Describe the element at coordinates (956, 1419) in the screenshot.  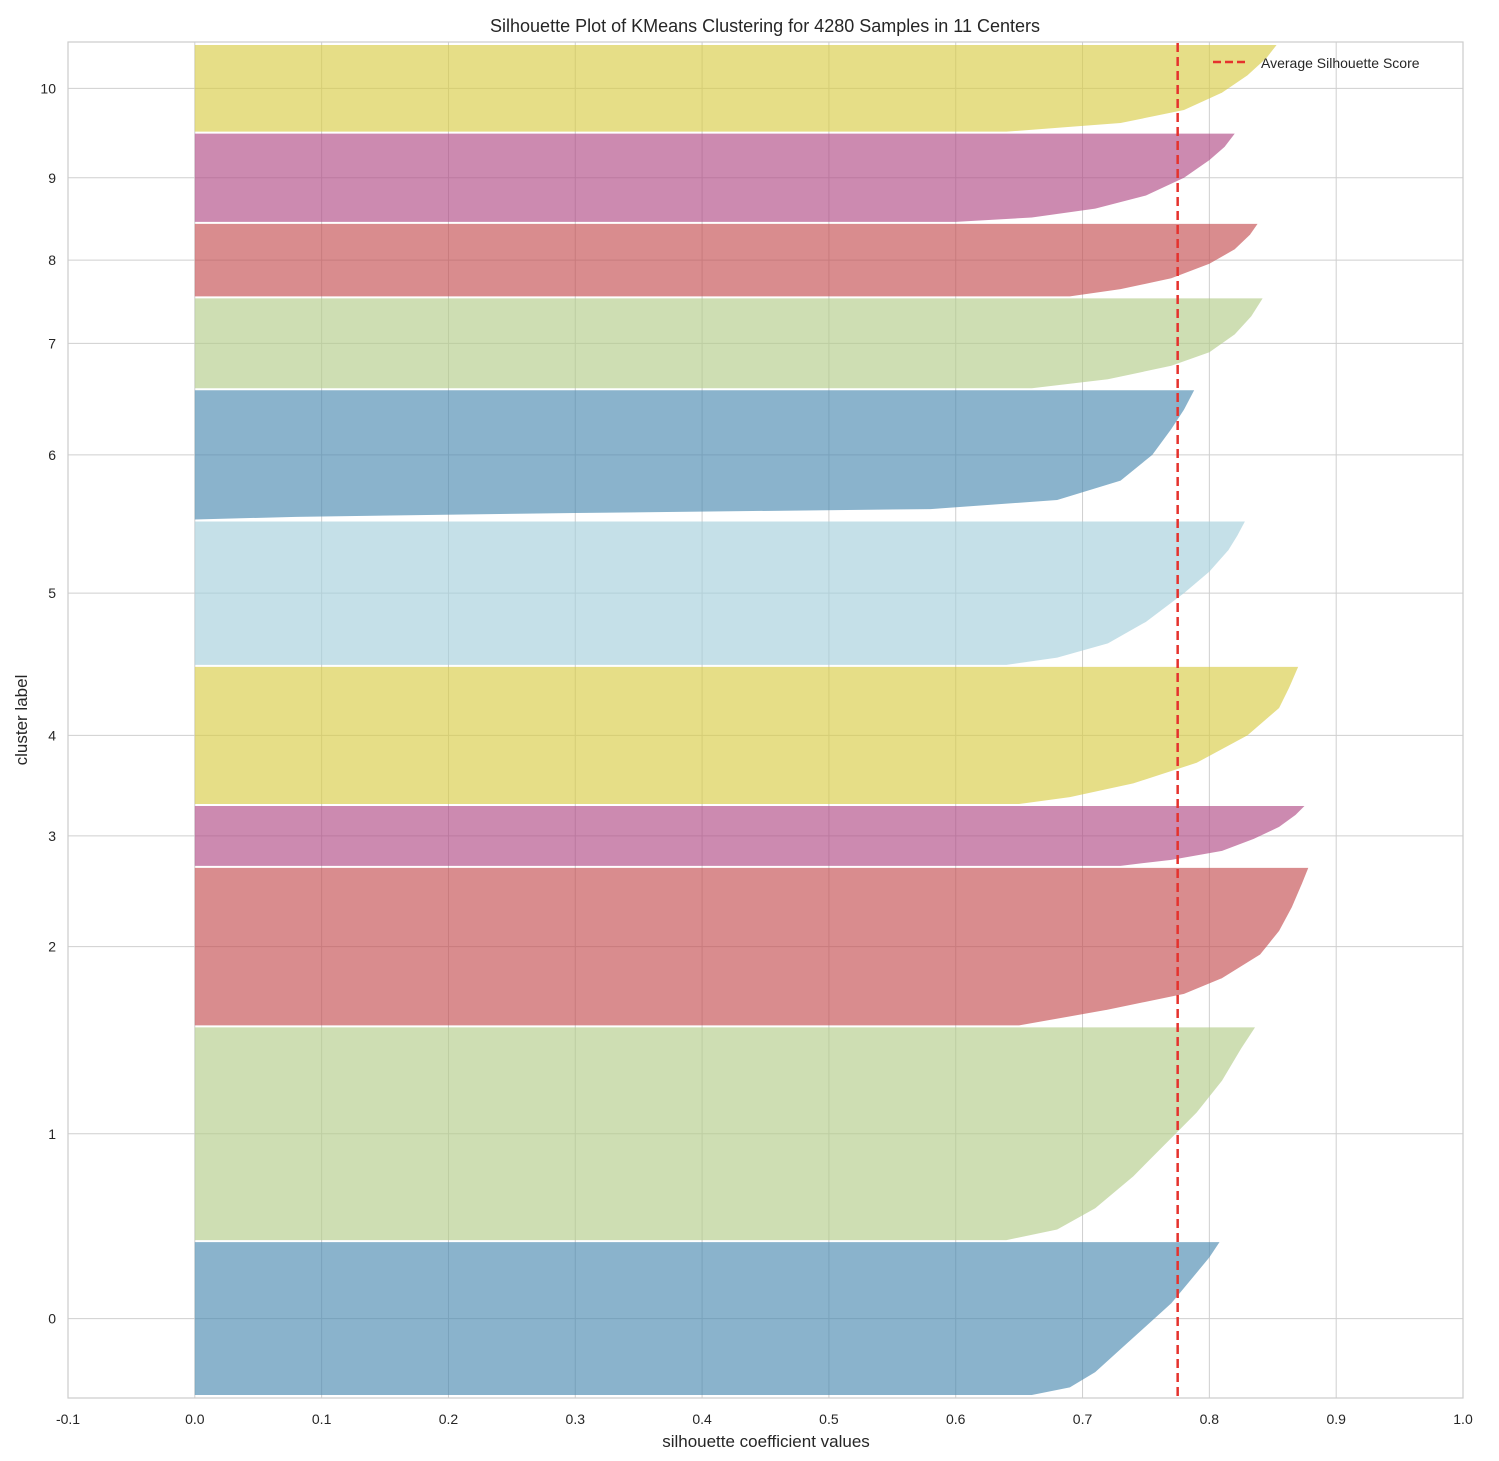
I see `x-tick-label: 0.6` at that location.